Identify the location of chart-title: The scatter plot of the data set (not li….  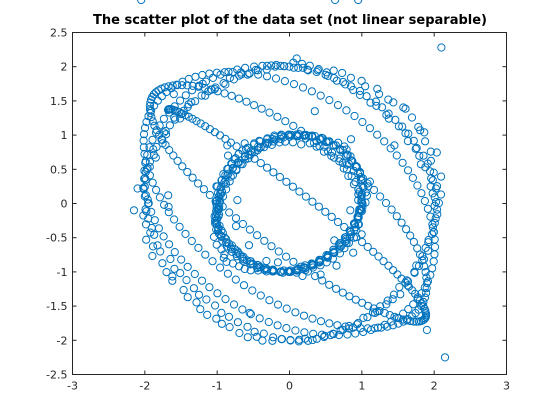
(290, 20).